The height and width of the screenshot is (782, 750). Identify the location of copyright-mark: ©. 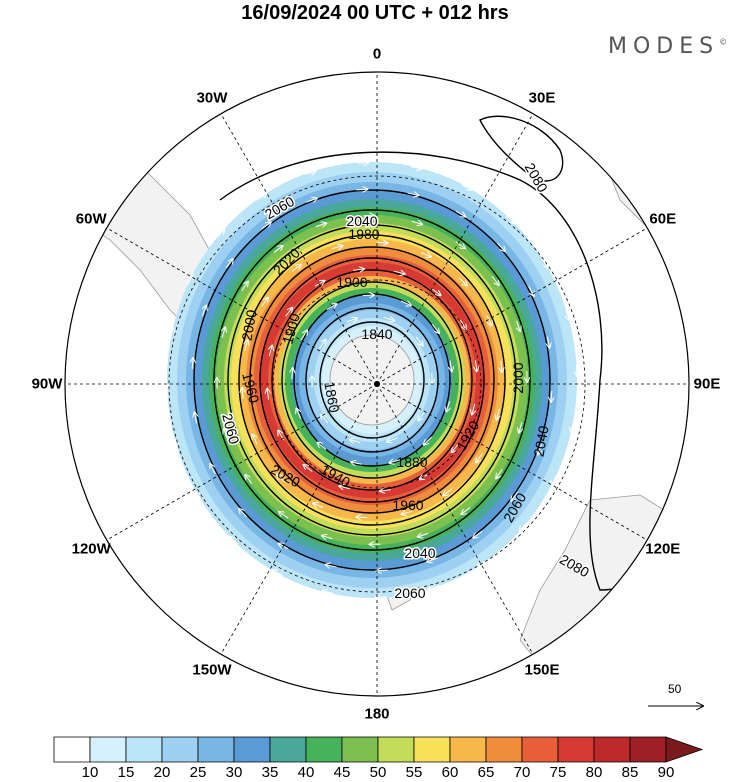
(723, 42).